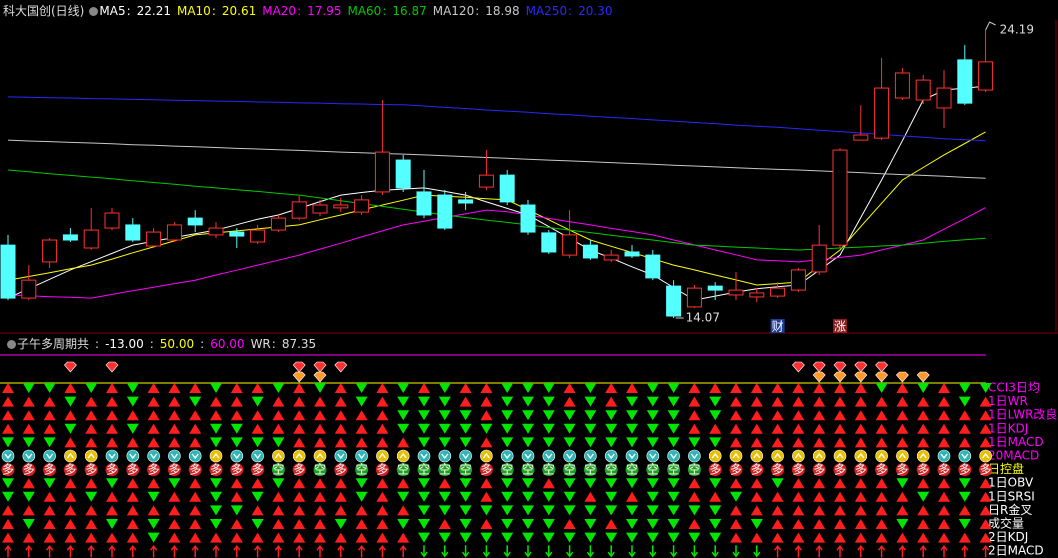  I want to click on high-marker, so click(990, 26).